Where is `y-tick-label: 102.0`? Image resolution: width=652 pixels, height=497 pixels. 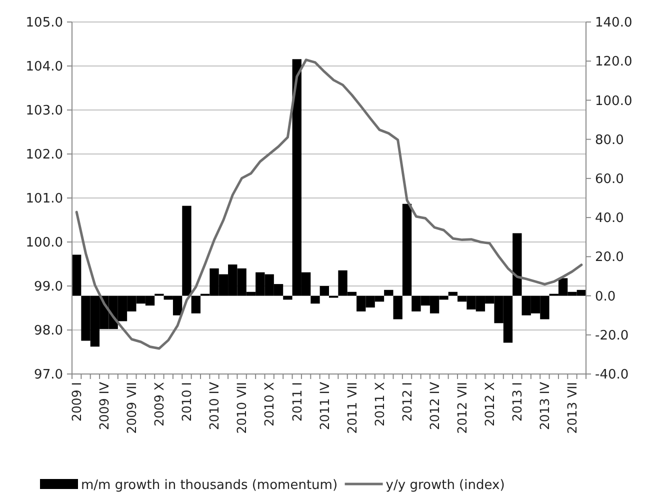 y-tick-label: 102.0 is located at coordinates (44, 155).